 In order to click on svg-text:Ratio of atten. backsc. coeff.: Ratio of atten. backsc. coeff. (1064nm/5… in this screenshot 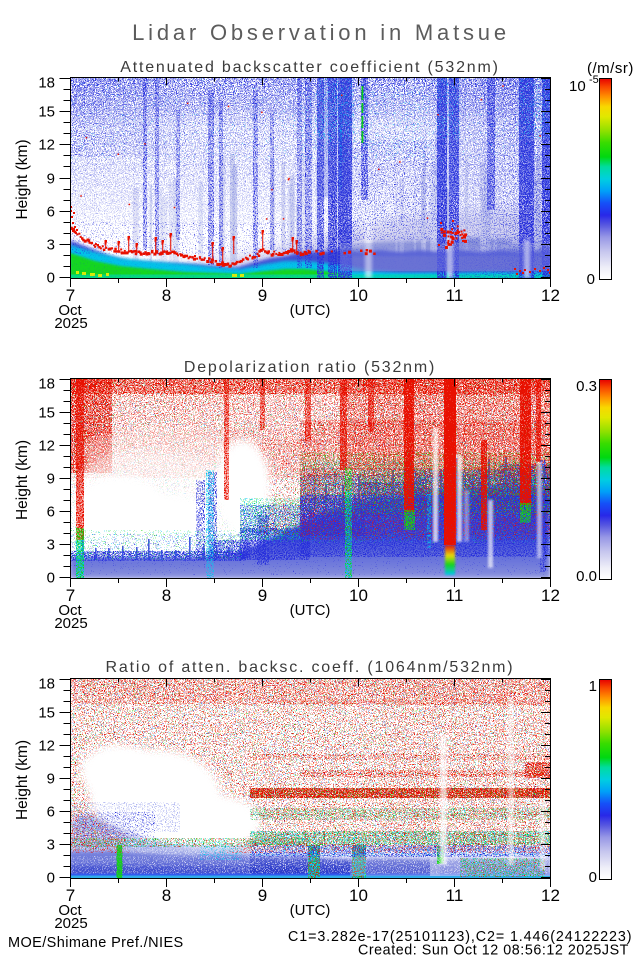, I will do `click(310, 667)`.